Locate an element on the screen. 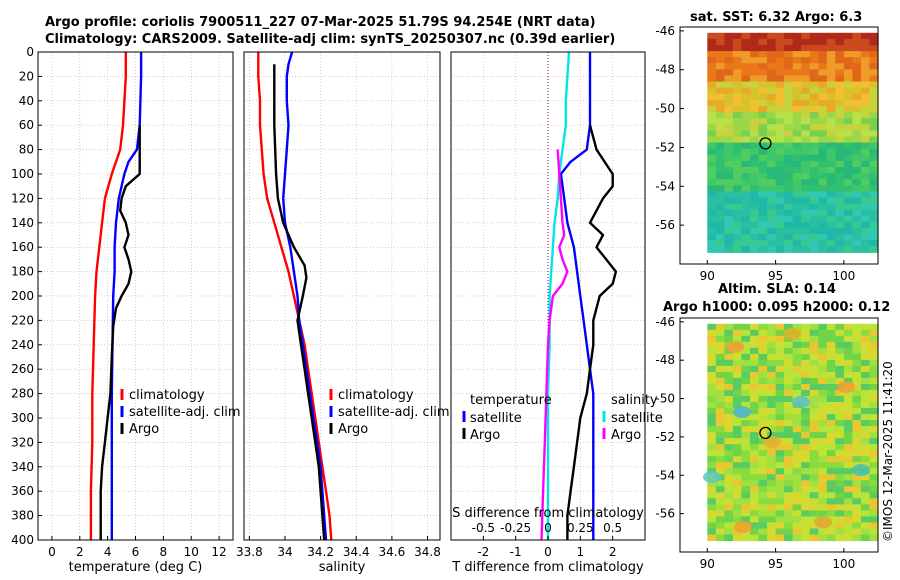 This screenshot has width=900, height=580. sla_map-frame is located at coordinates (779, 435).